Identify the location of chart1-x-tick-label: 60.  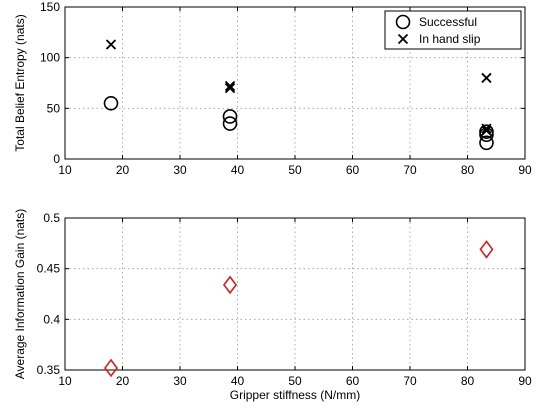
(353, 381).